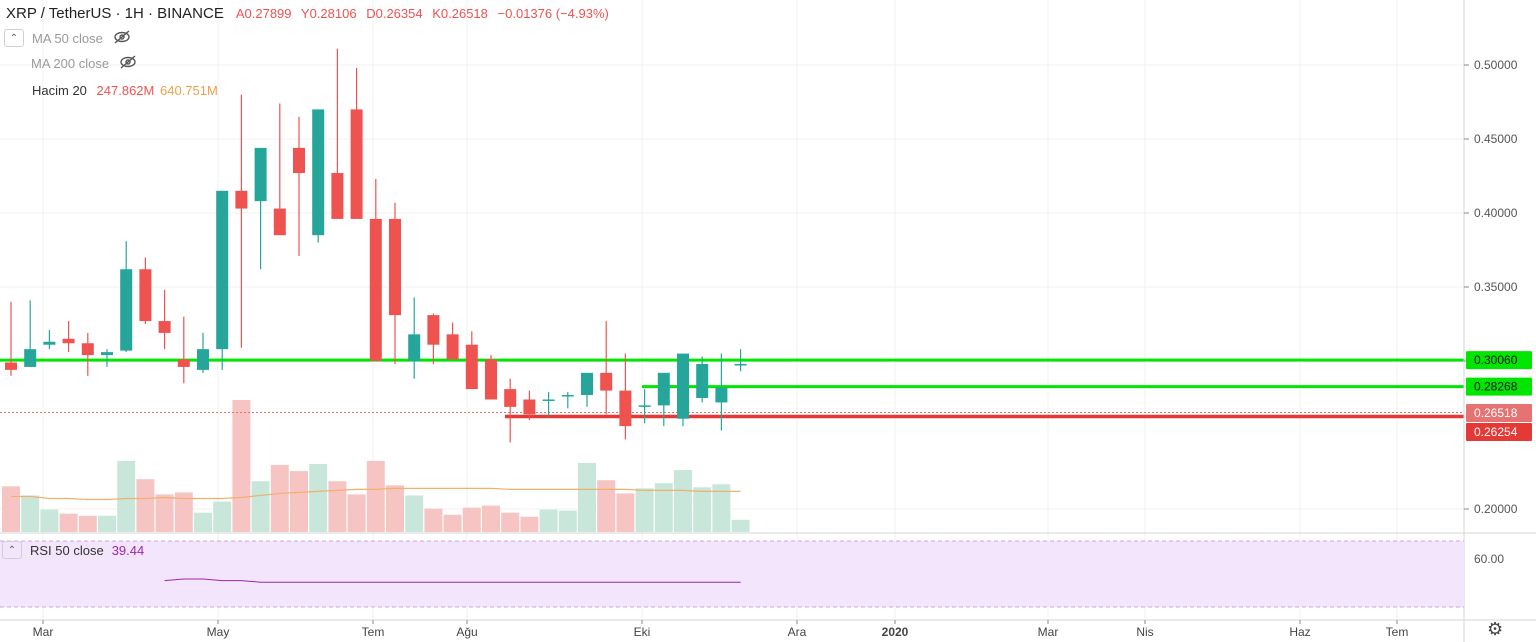  I want to click on ma50-legend: ⌃ MA 50 close, so click(67, 38).